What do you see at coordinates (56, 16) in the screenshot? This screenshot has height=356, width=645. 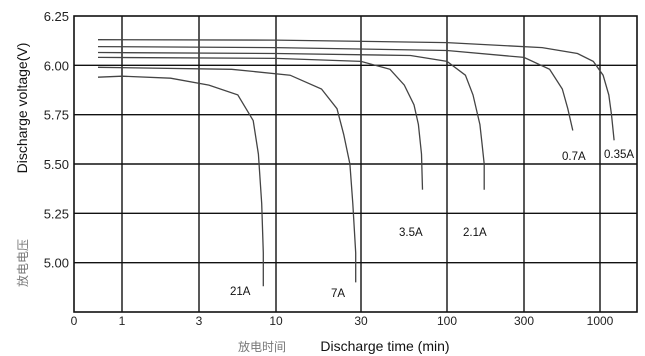 I see `y-tick-label: 6.25` at bounding box center [56, 16].